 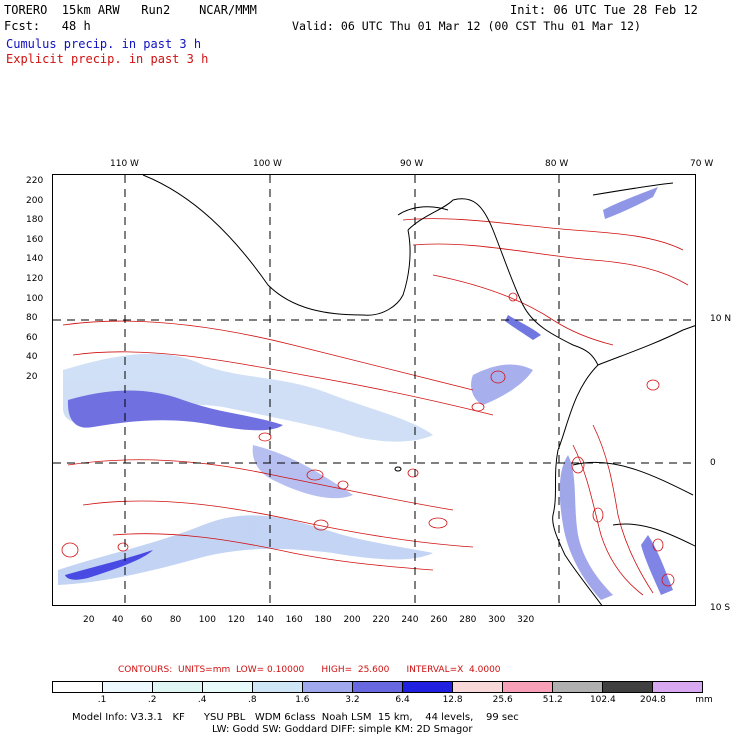 What do you see at coordinates (302, 700) in the screenshot?
I see `colorbar-tick-label: 1.6` at bounding box center [302, 700].